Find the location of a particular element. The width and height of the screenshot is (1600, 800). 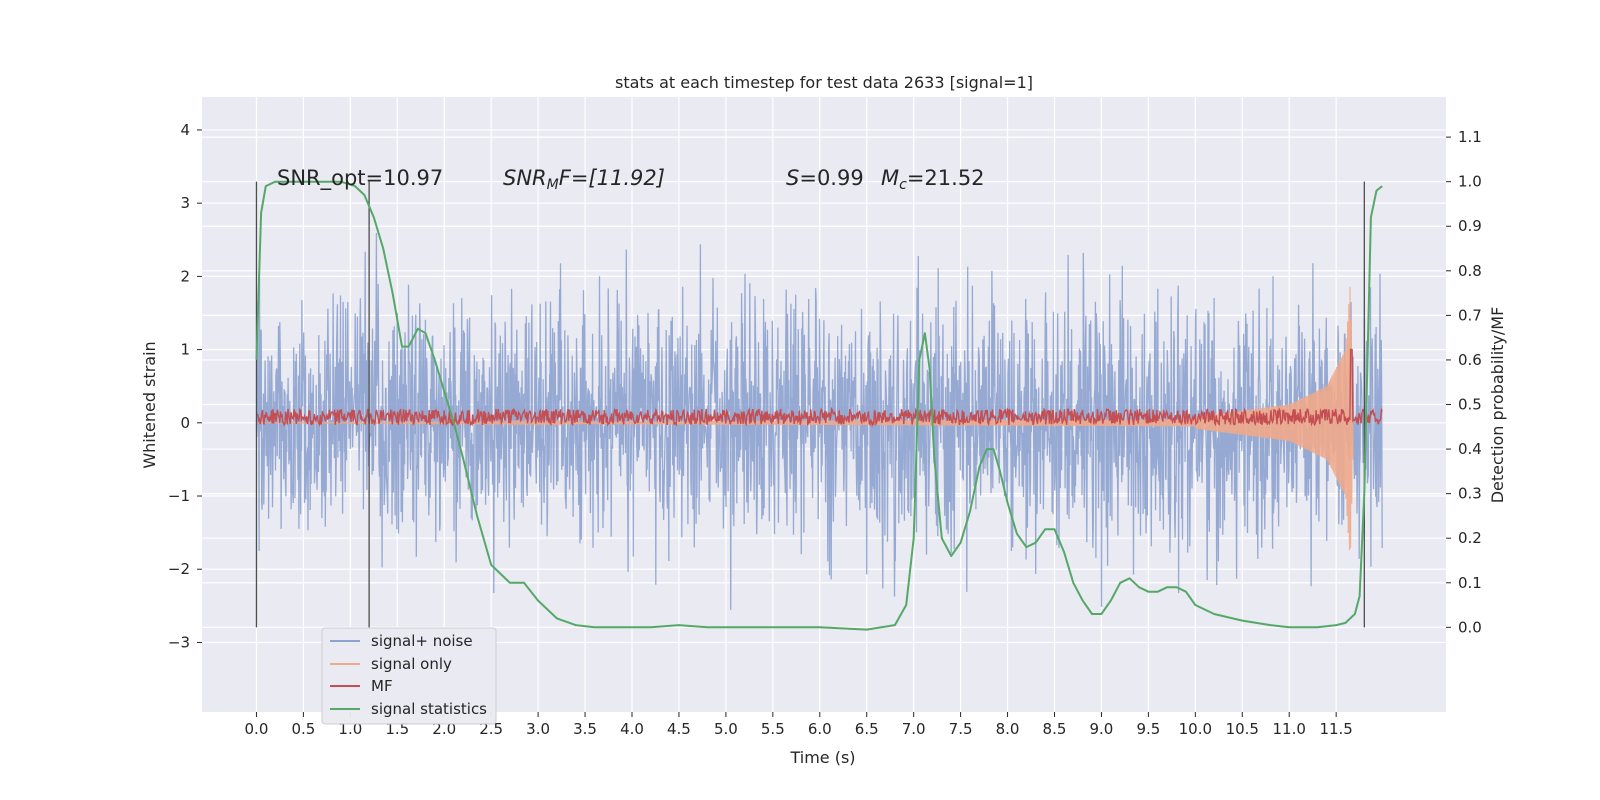

x-tick-label: 6.5 is located at coordinates (867, 729).